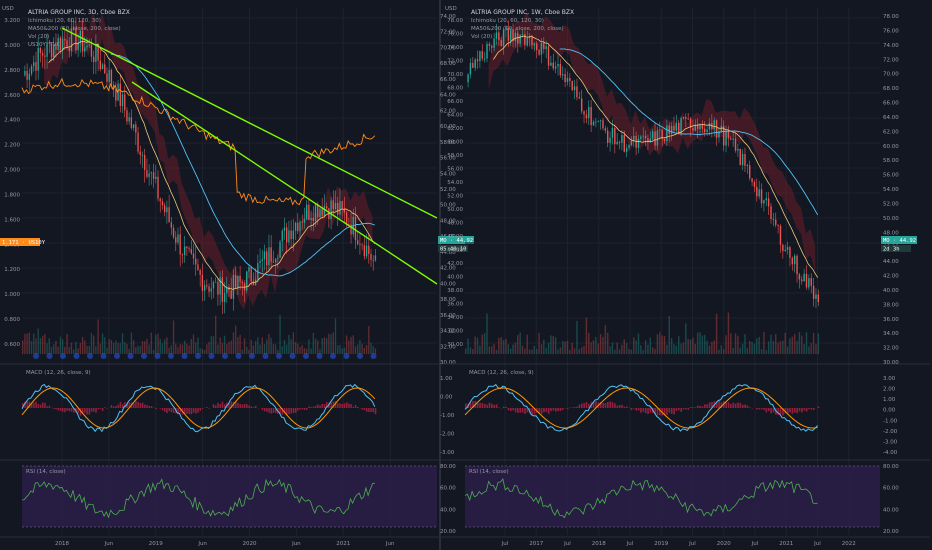 The width and height of the screenshot is (932, 550). I want to click on right-price-tick: 38.00, so click(891, 305).